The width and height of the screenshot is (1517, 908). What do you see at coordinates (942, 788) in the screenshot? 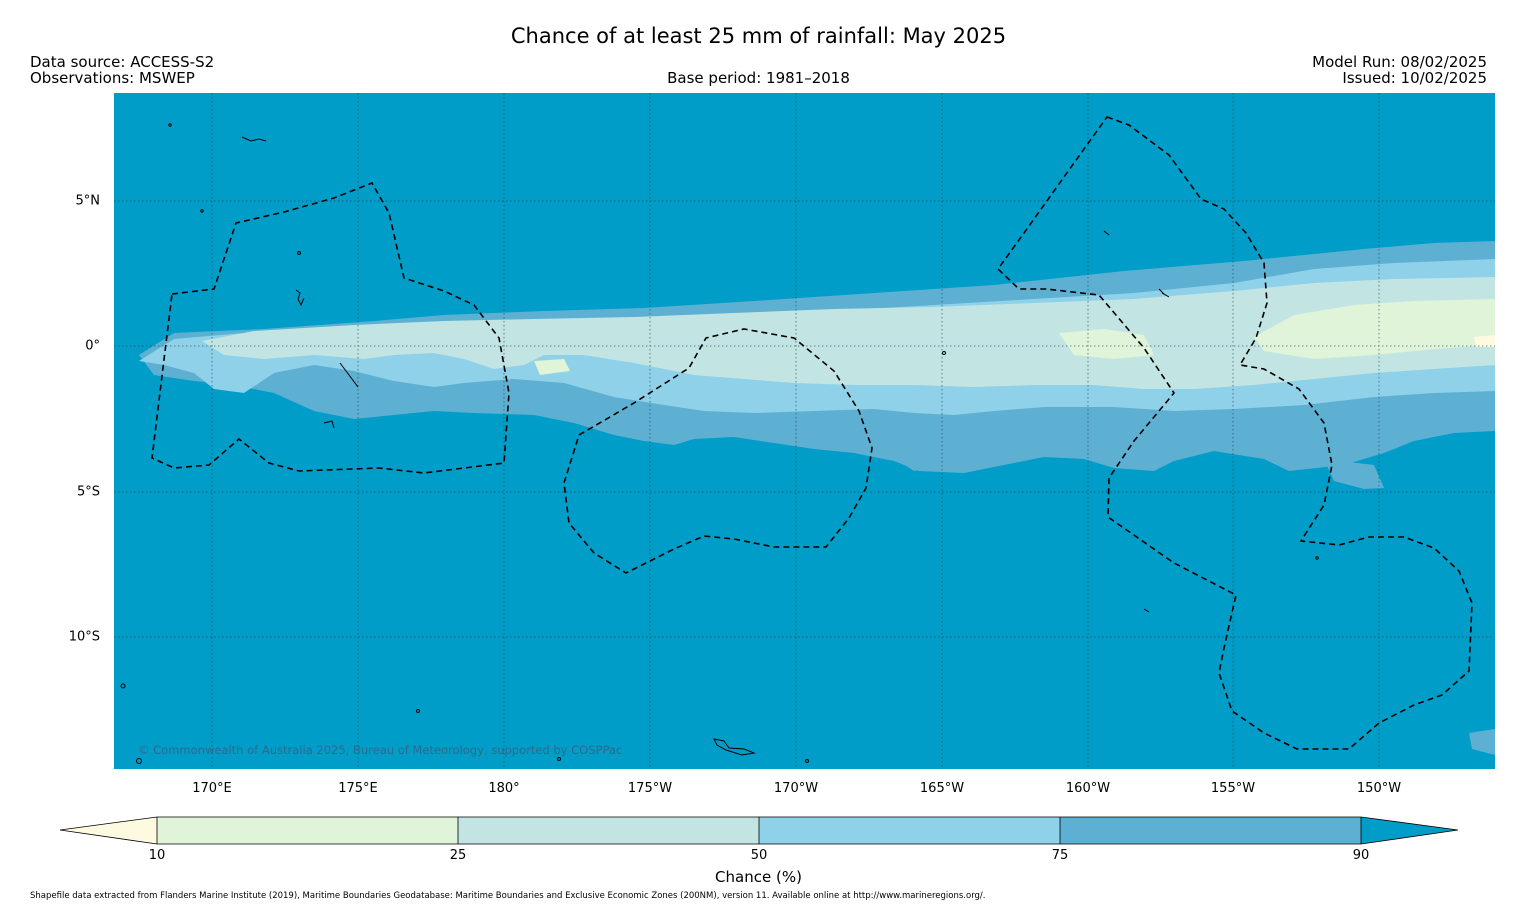
I see `lon-label: 165°W` at bounding box center [942, 788].